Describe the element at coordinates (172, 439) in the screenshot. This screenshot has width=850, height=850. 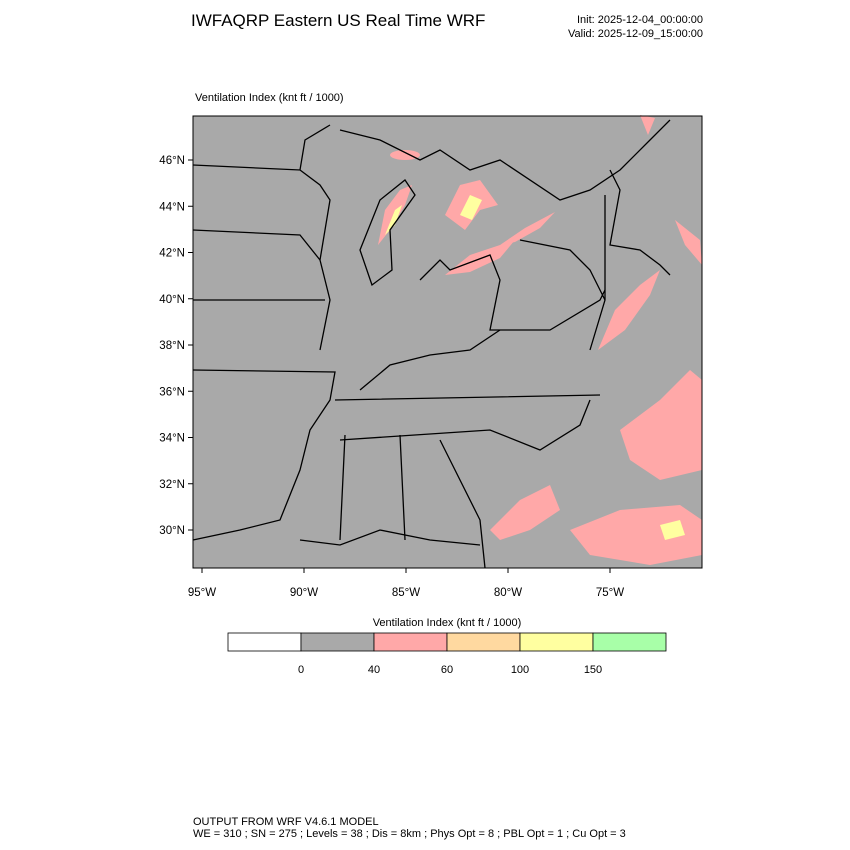
I see `lat-label: 34°N` at that location.